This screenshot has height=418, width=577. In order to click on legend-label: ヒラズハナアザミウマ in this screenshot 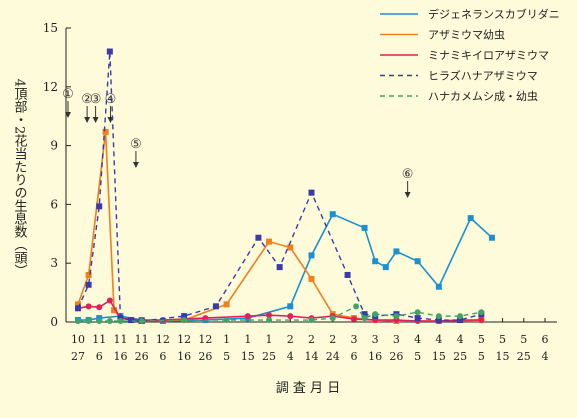, I will do `click(483, 76)`.